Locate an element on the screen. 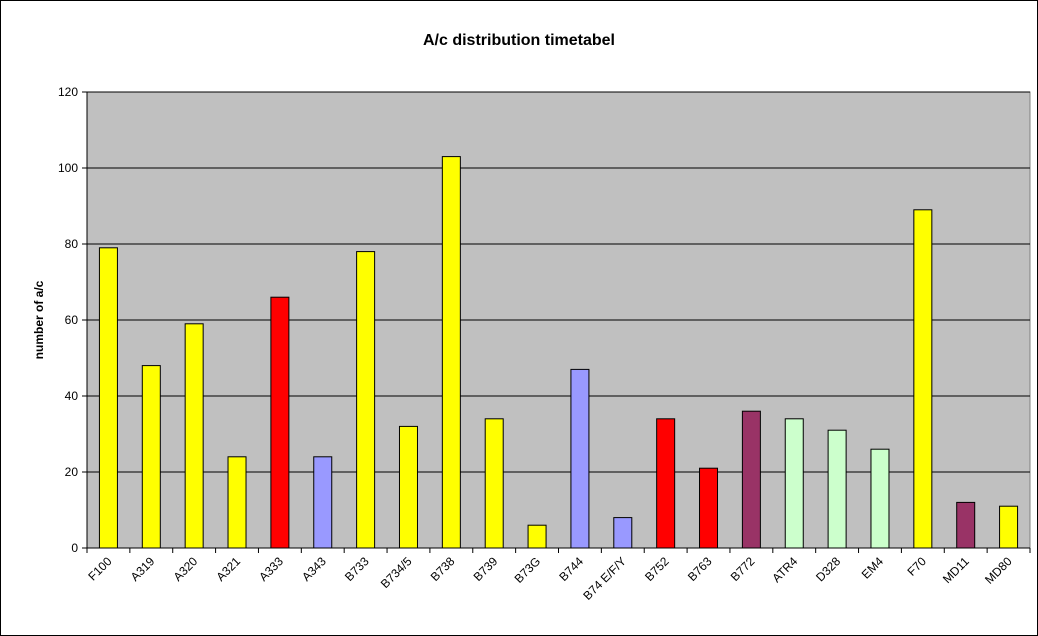 The width and height of the screenshot is (1038, 636). x-tick-label: MD11 is located at coordinates (956, 570).